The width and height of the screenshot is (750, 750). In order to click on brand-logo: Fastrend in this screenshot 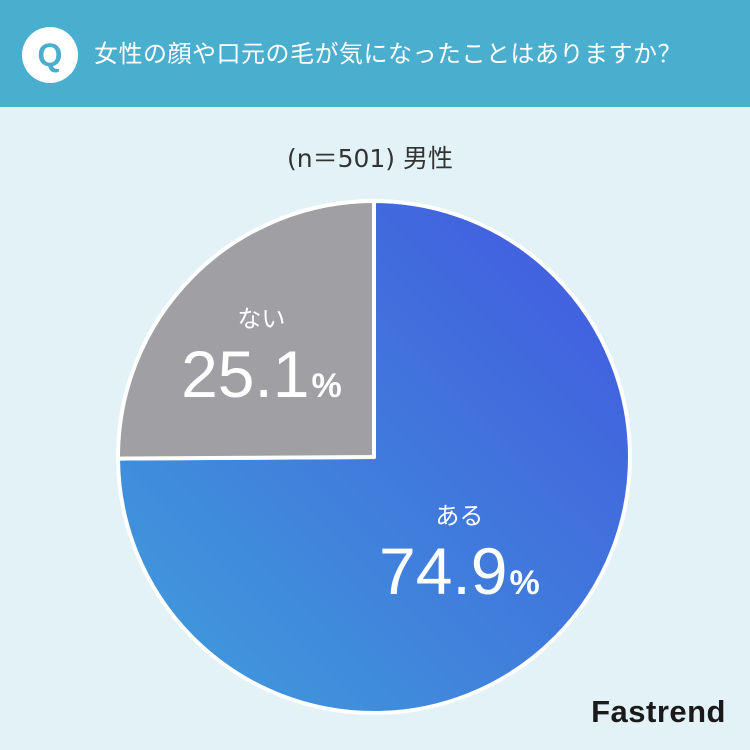, I will do `click(658, 711)`.